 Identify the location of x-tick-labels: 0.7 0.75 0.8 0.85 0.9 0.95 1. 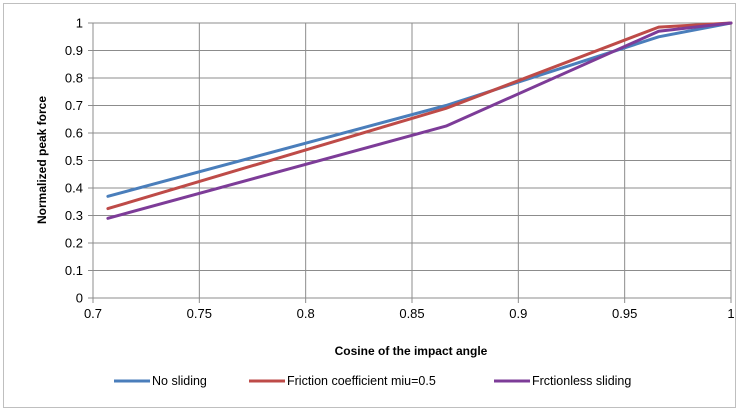
(409, 313).